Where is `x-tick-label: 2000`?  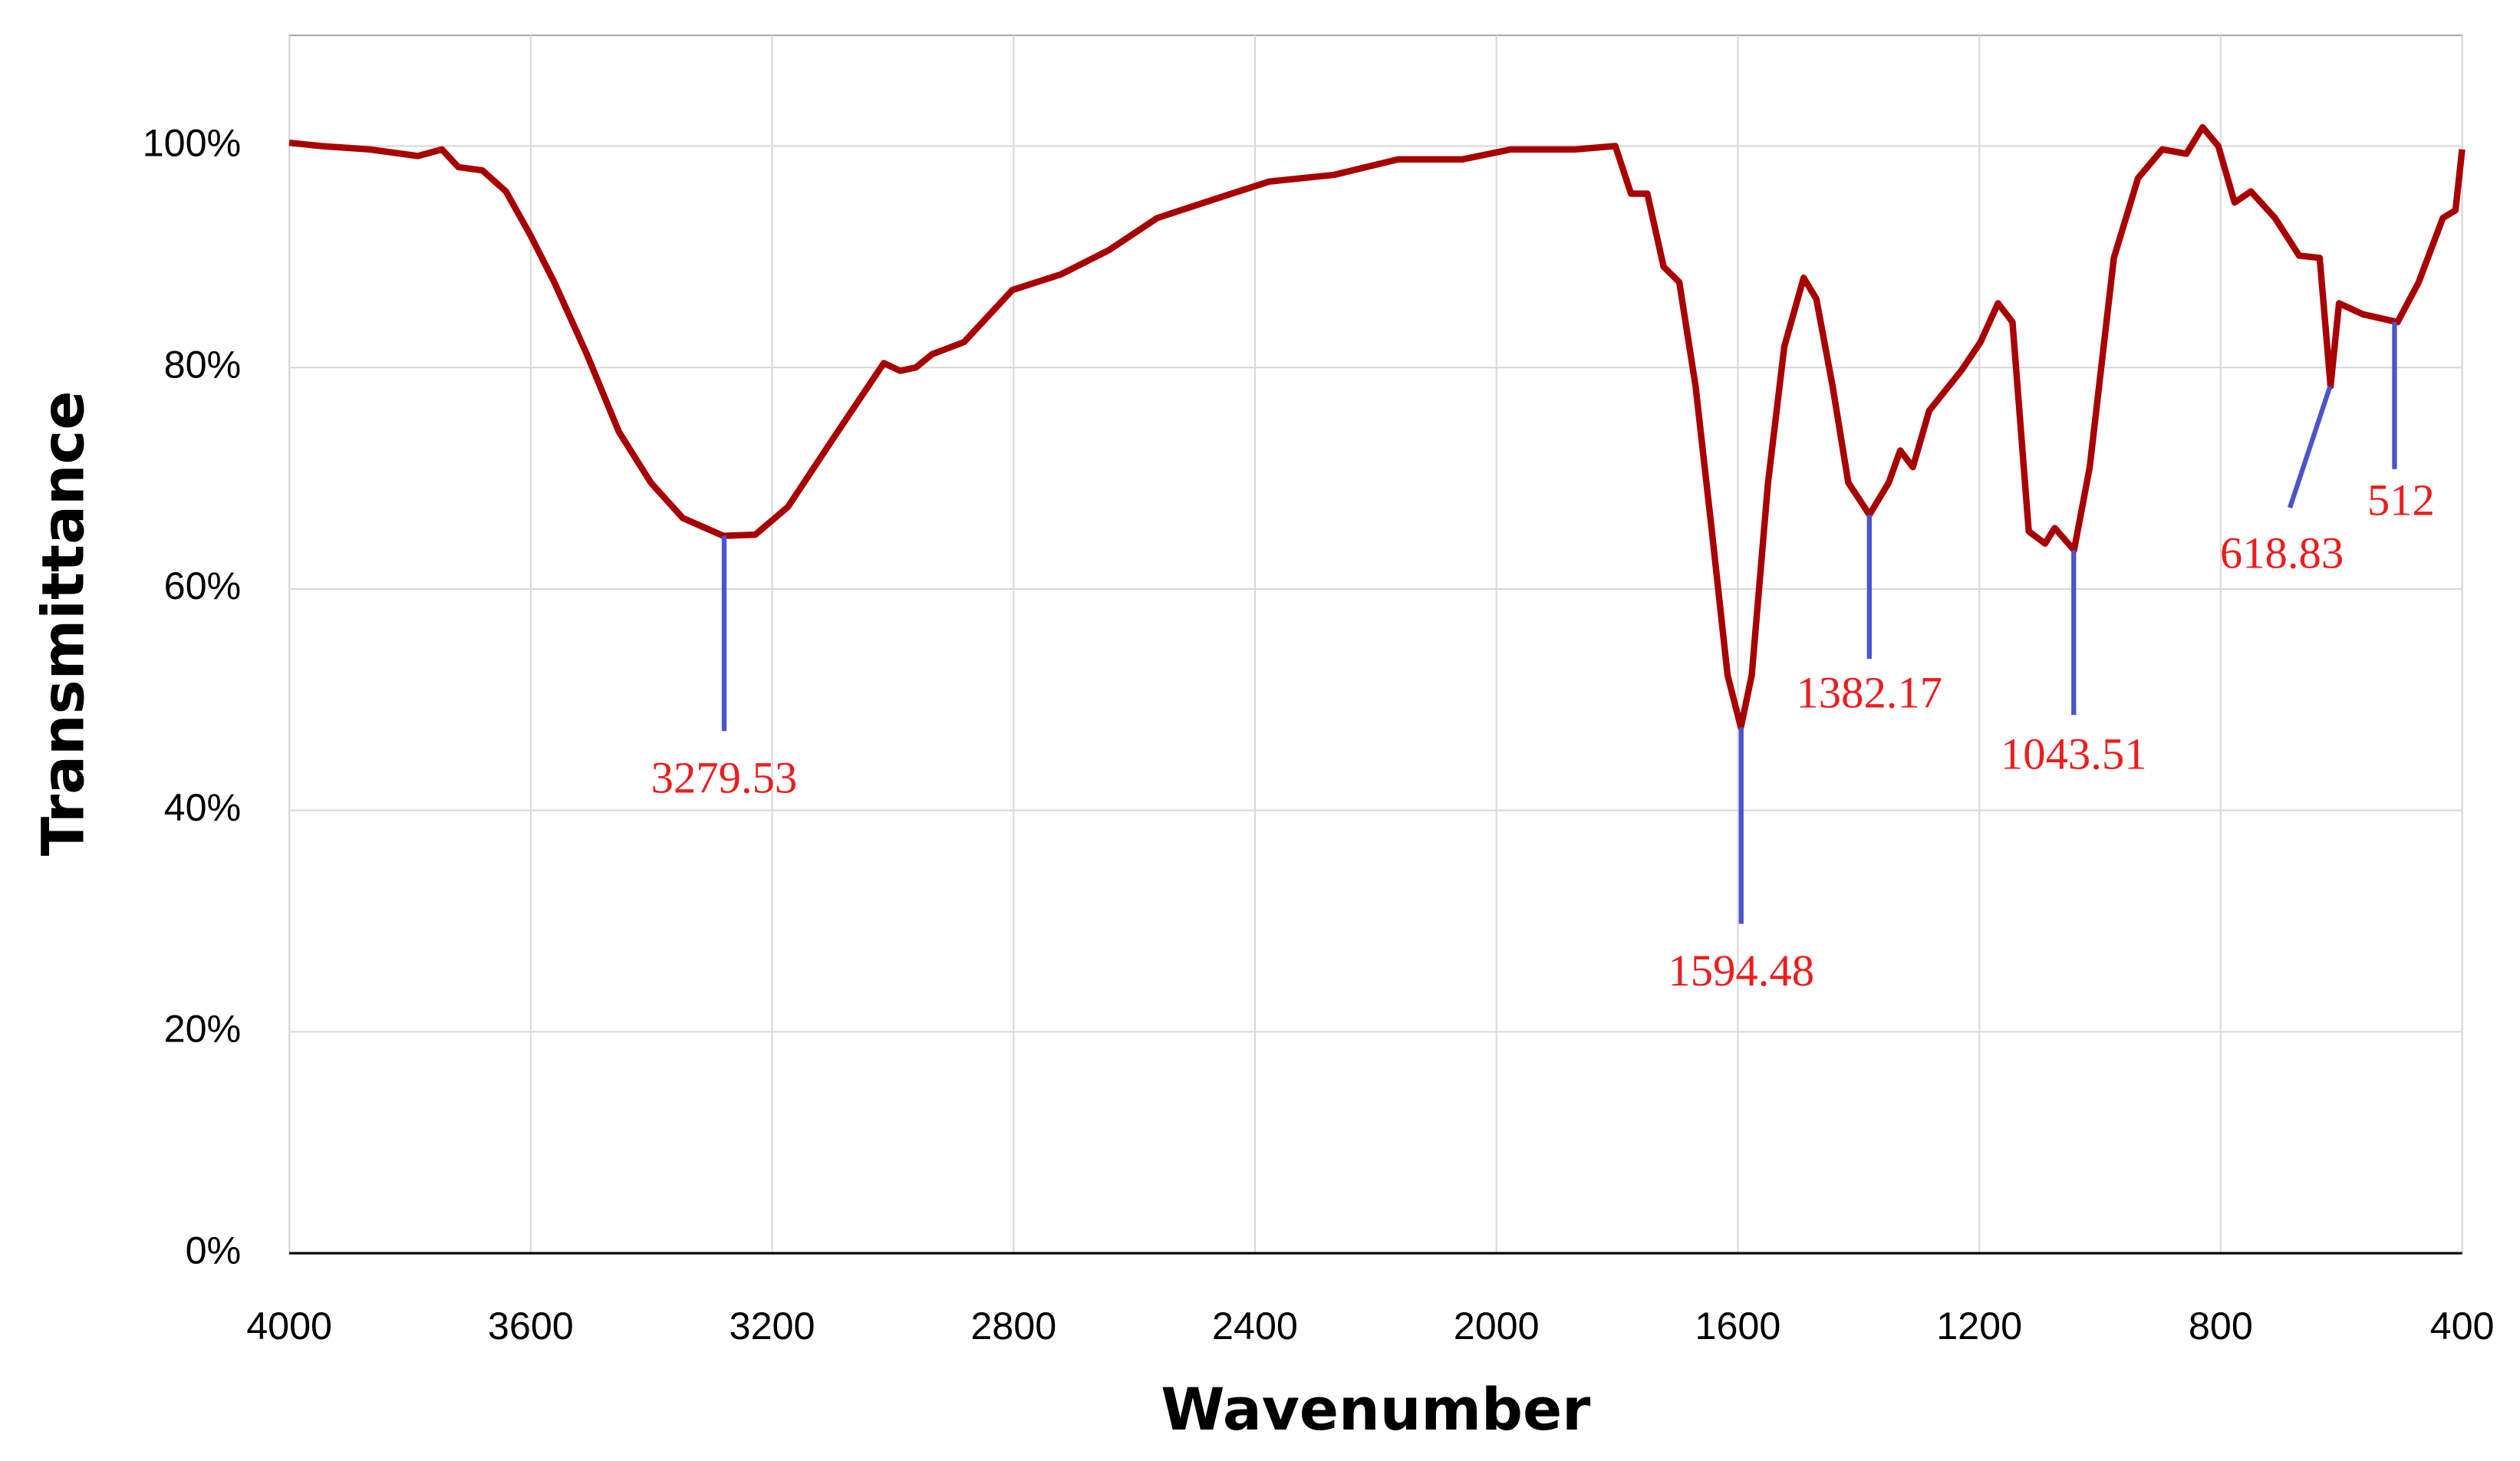
x-tick-label: 2000 is located at coordinates (1497, 1325).